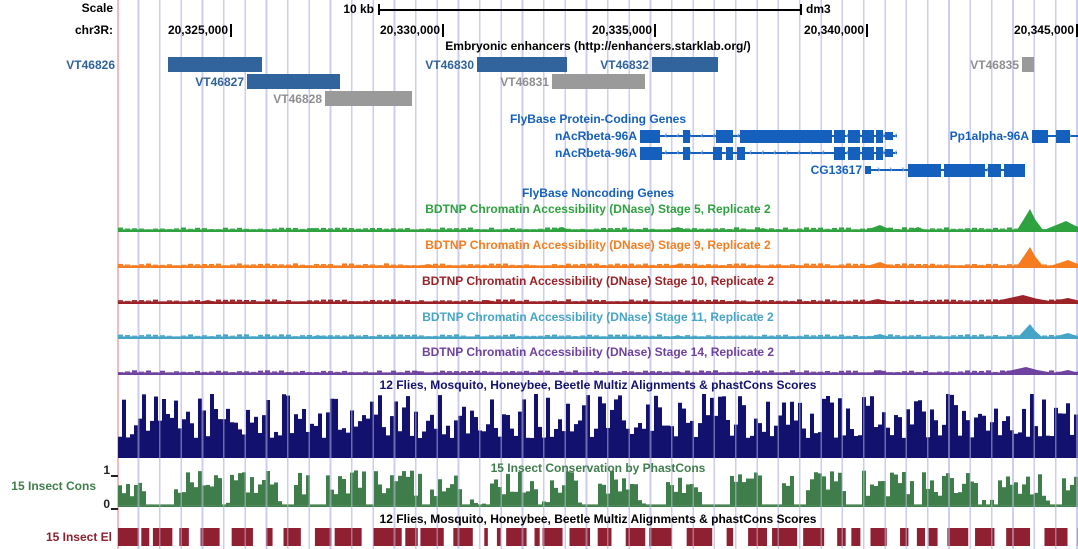 The image size is (1078, 549). What do you see at coordinates (598, 193) in the screenshot?
I see `noncoding-genes-track-title: FlyBase Noncoding Genes` at bounding box center [598, 193].